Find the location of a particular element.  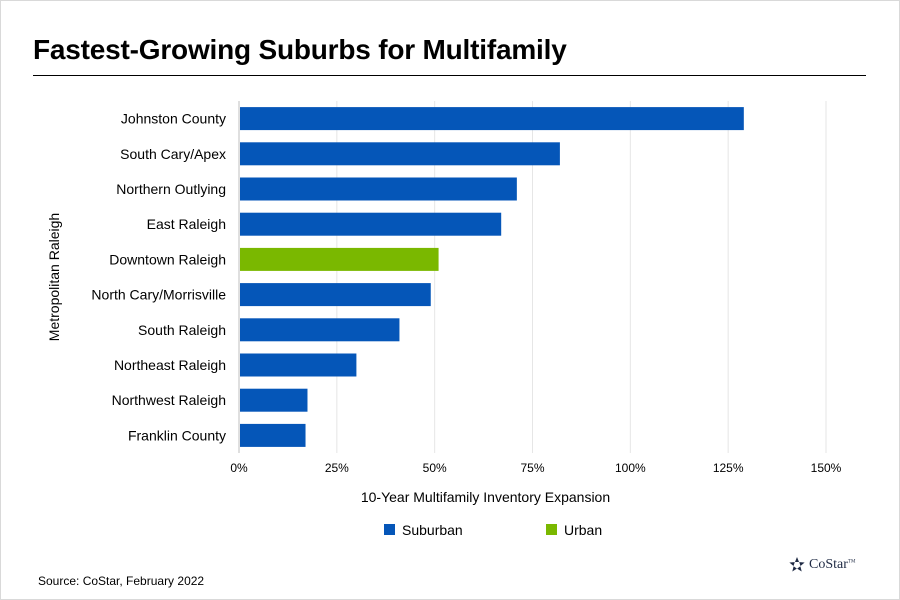

legend-label: Suburban is located at coordinates (432, 530).